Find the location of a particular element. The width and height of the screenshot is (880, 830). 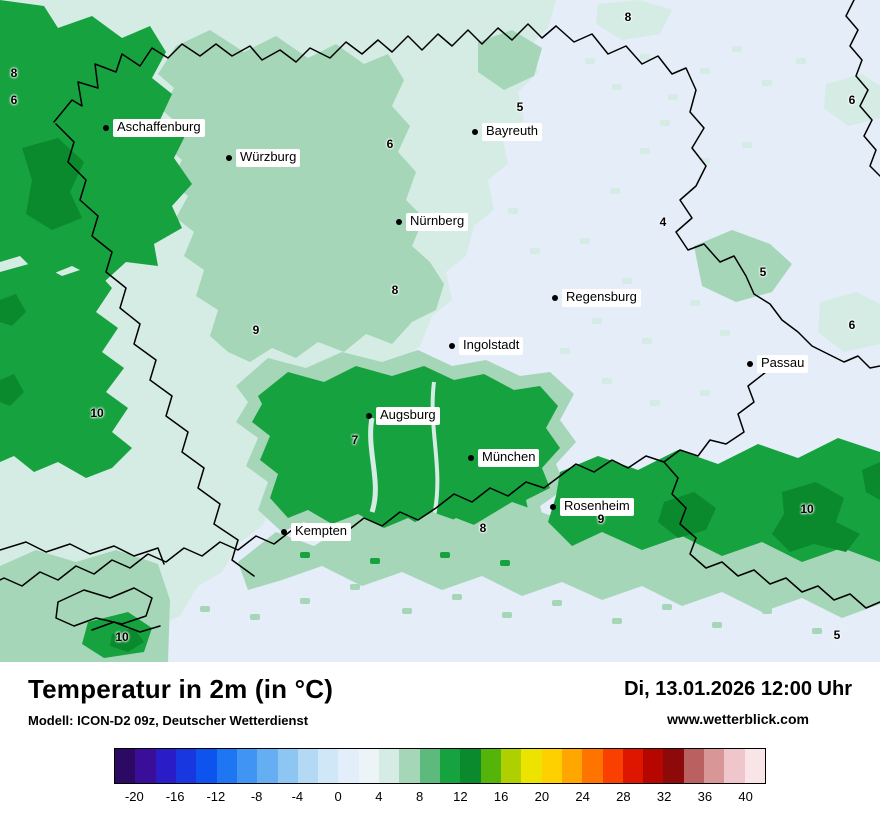

city-marker: Passau is located at coordinates (778, 364).